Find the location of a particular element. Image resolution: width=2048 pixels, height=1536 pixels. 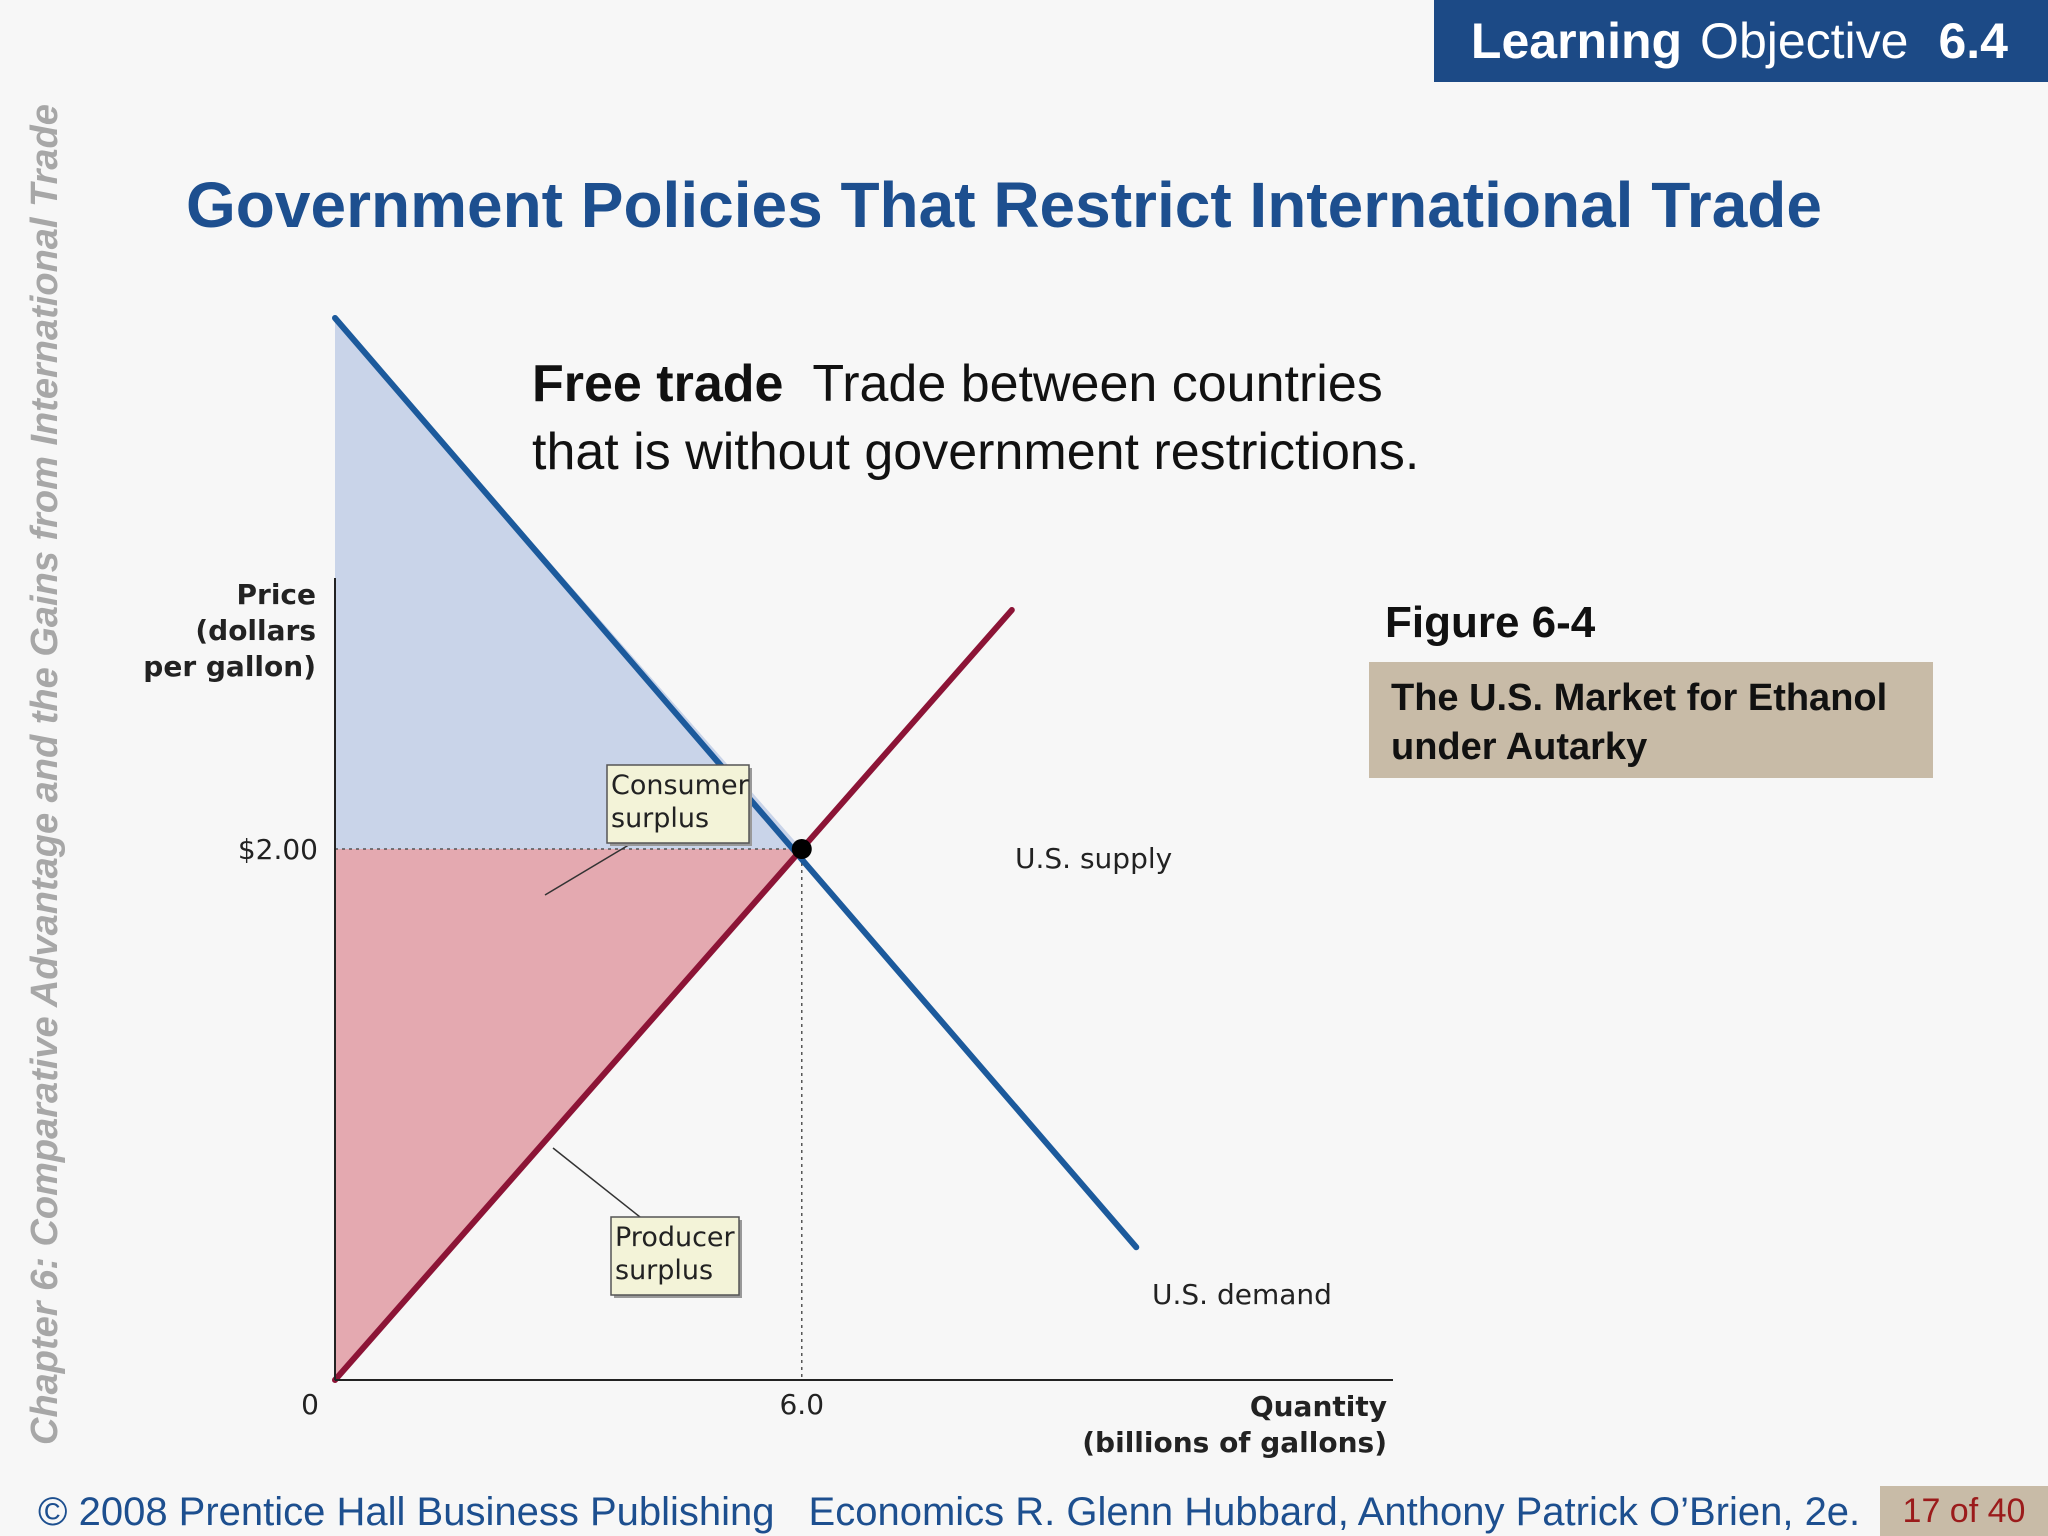

lo-word-learning: Learning is located at coordinates (1576, 41).